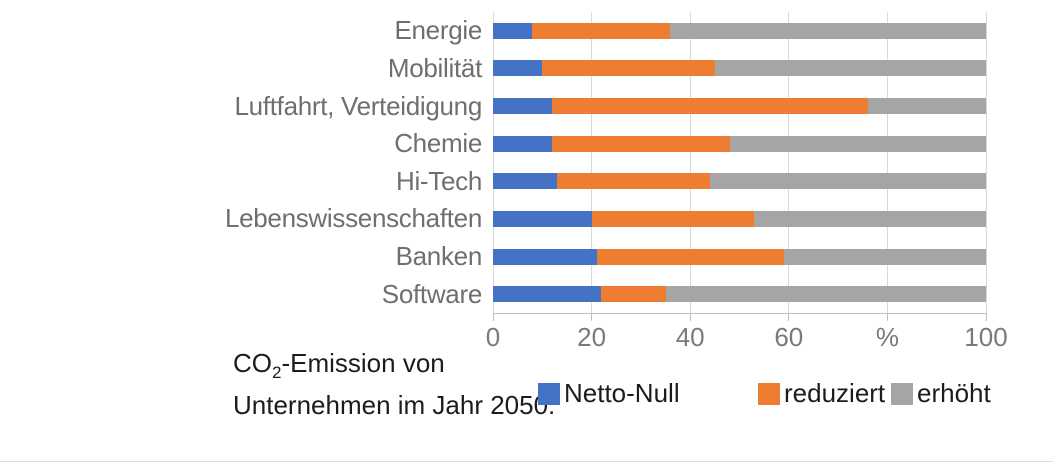  I want to click on x-tick-label: 40, so click(690, 337).